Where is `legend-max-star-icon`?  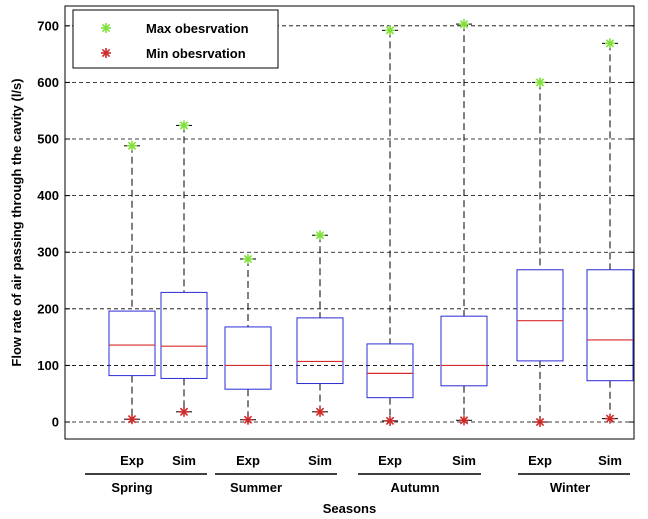 legend-max-star-icon is located at coordinates (106, 28).